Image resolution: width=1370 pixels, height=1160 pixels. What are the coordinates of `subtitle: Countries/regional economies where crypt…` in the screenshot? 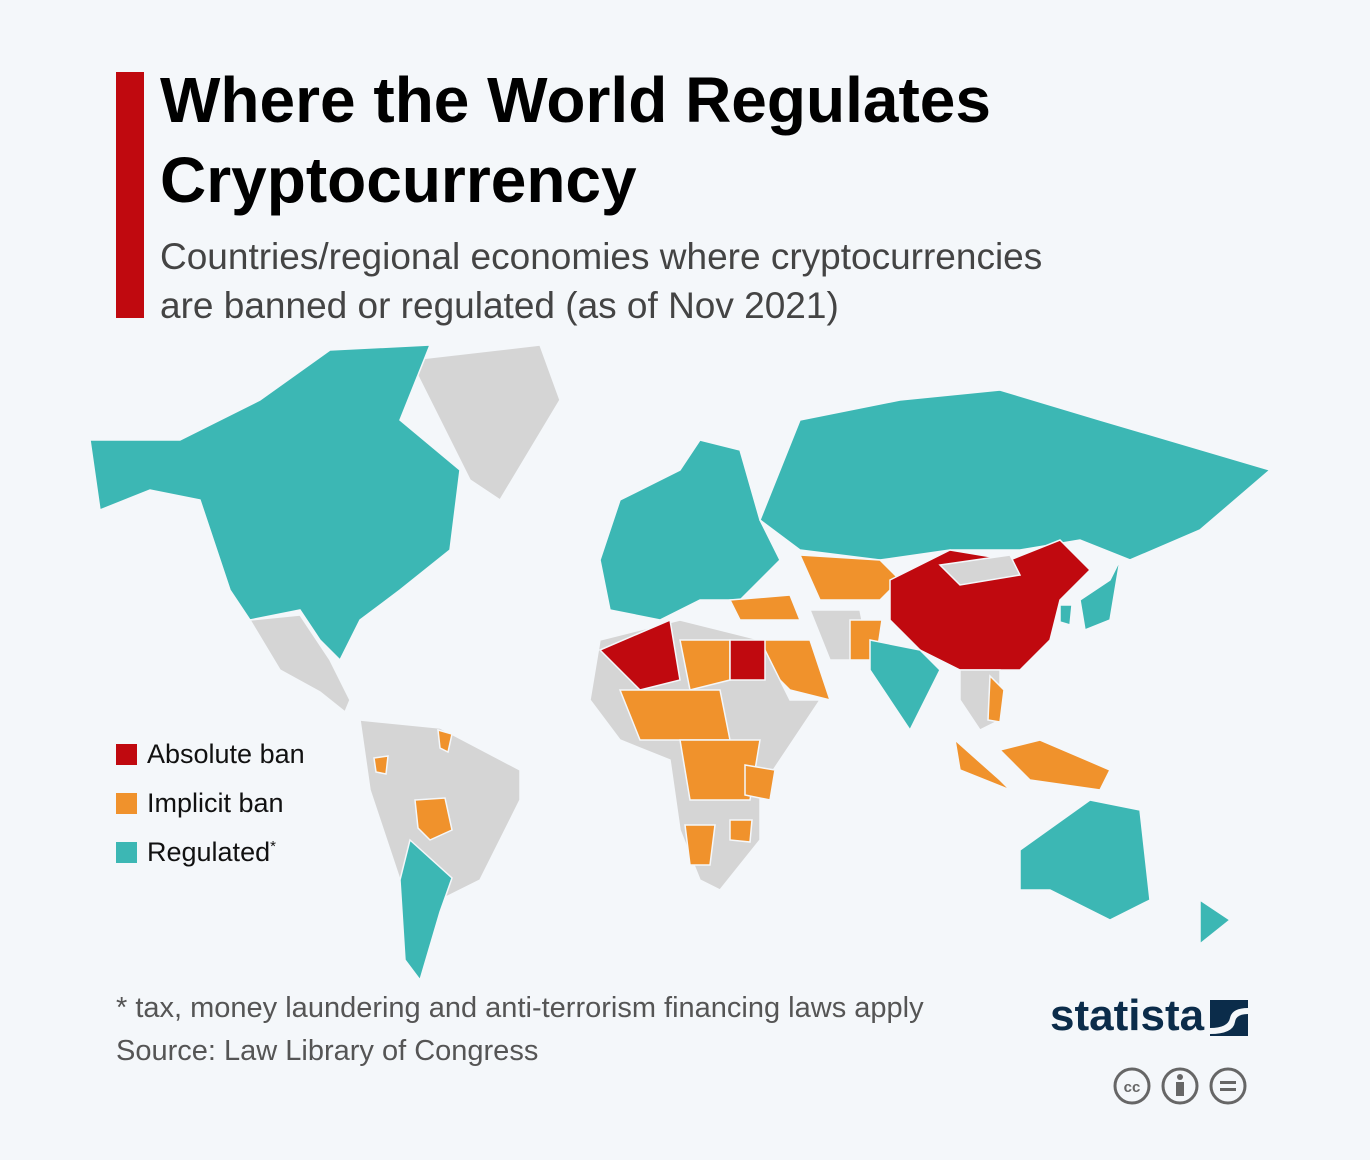 It's located at (601, 256).